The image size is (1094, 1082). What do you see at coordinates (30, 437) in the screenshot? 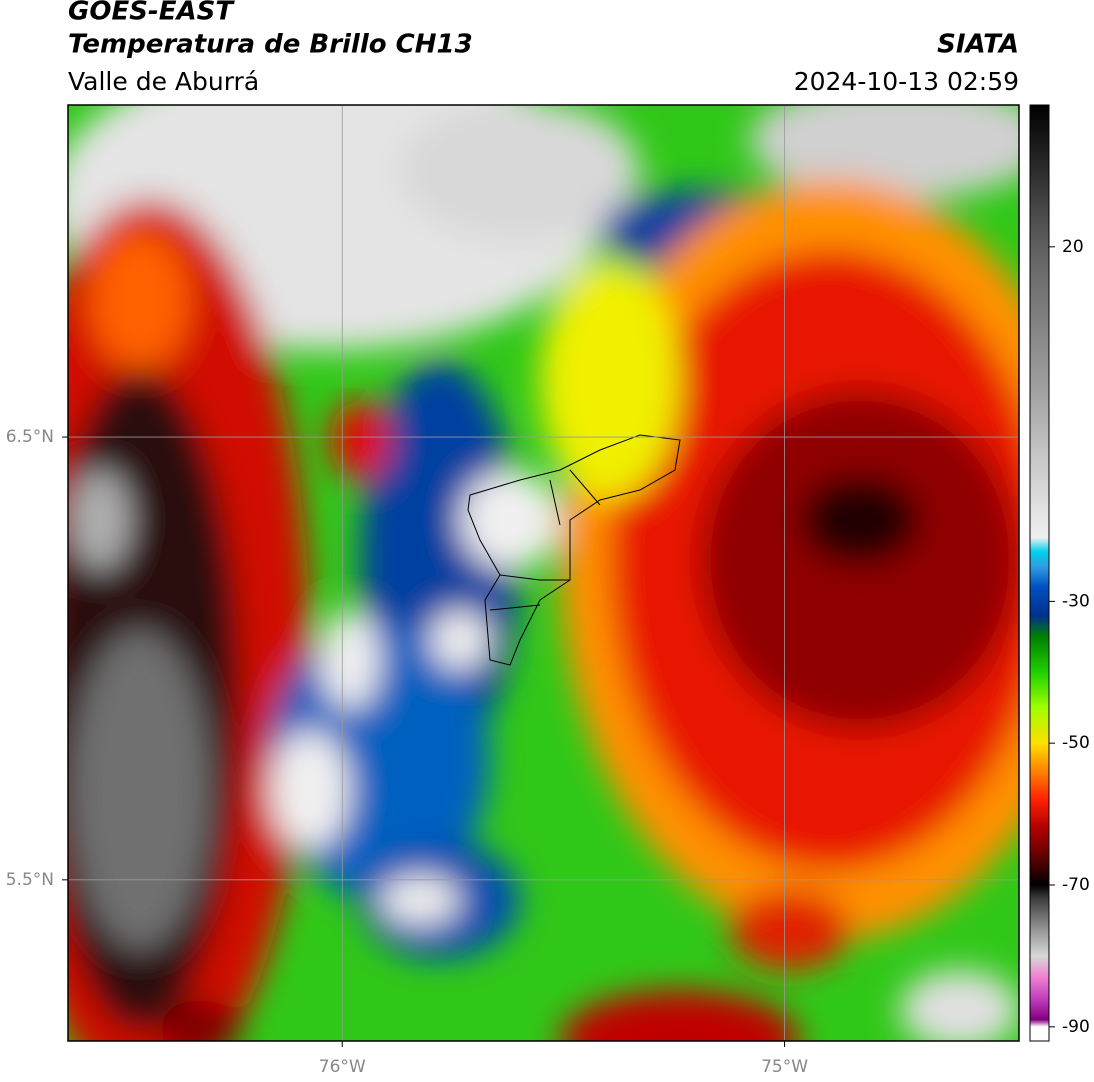
I see `y-tick-label: 6.5°N` at bounding box center [30, 437].